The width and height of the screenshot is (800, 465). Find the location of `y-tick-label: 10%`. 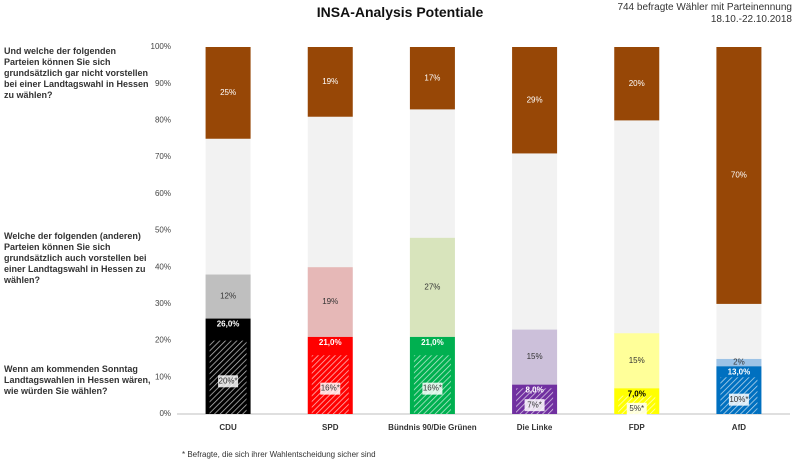

y-tick-label: 10% is located at coordinates (163, 376).